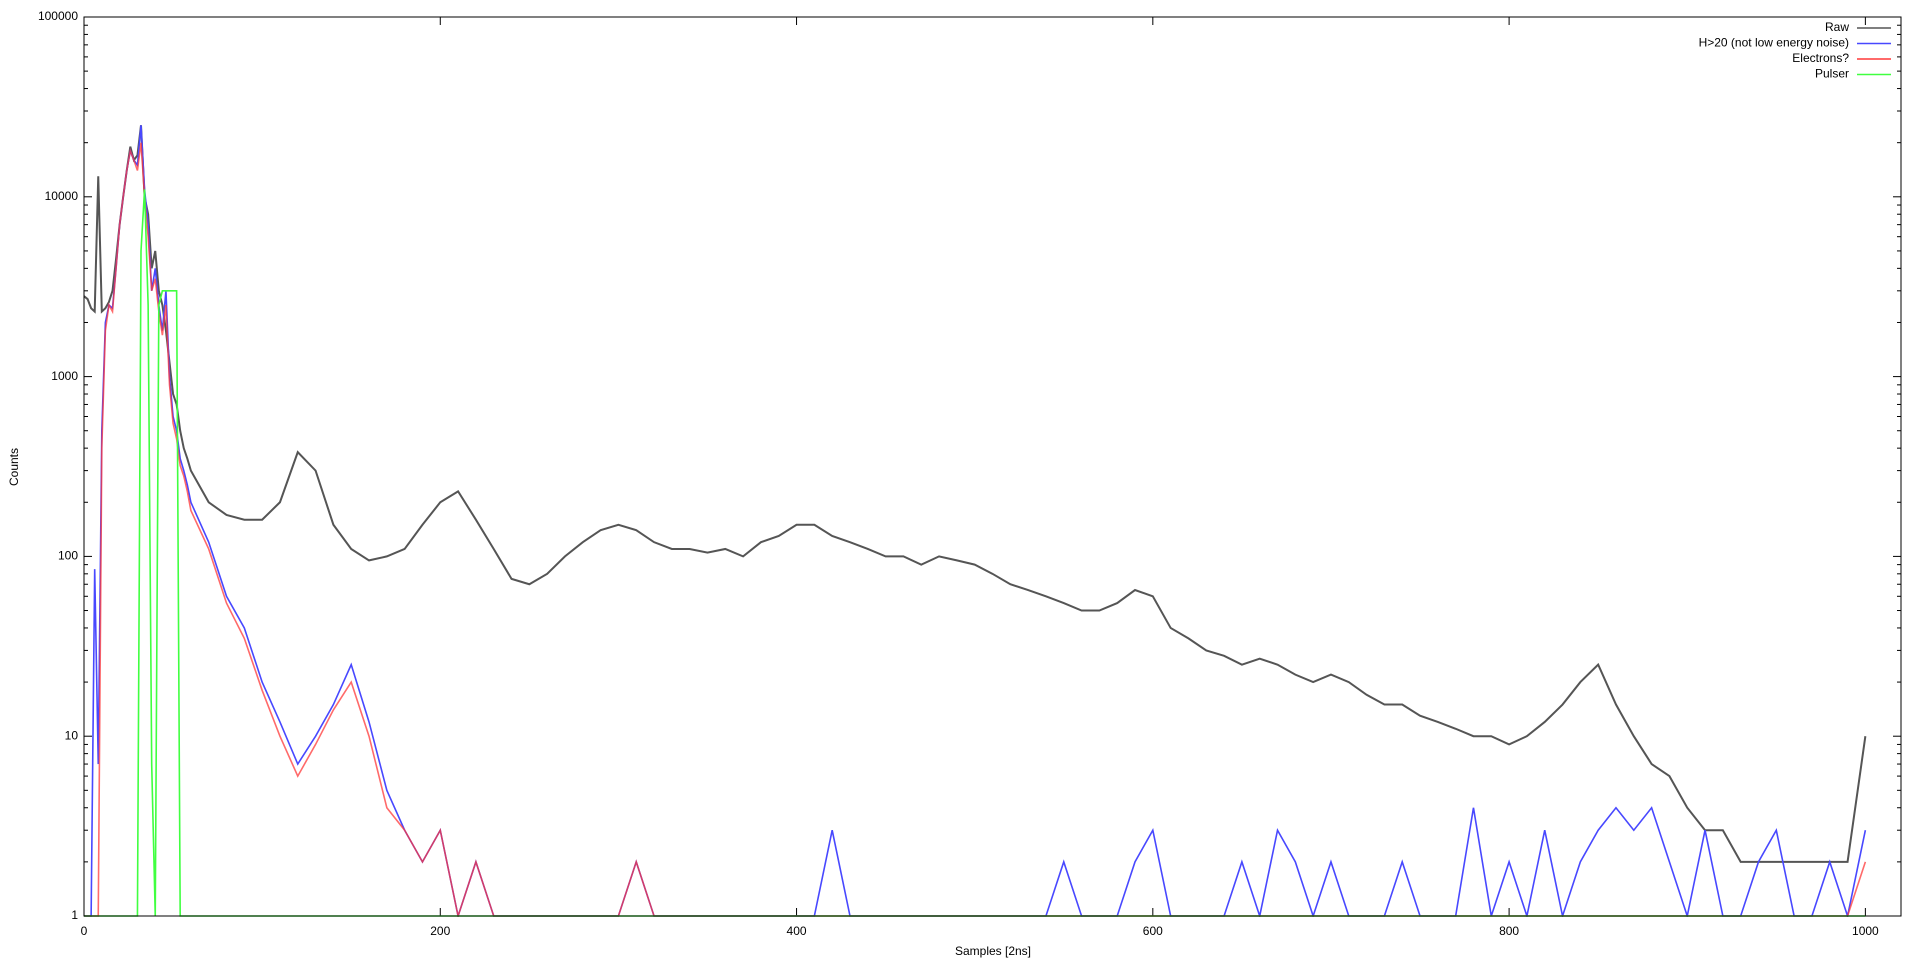  I want to click on x-tick-label: 600, so click(1153, 931).